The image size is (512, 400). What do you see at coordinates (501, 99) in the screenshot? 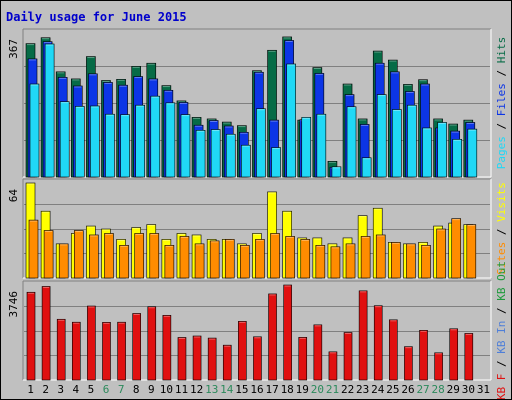
I see `legend-files: Files` at bounding box center [501, 99].